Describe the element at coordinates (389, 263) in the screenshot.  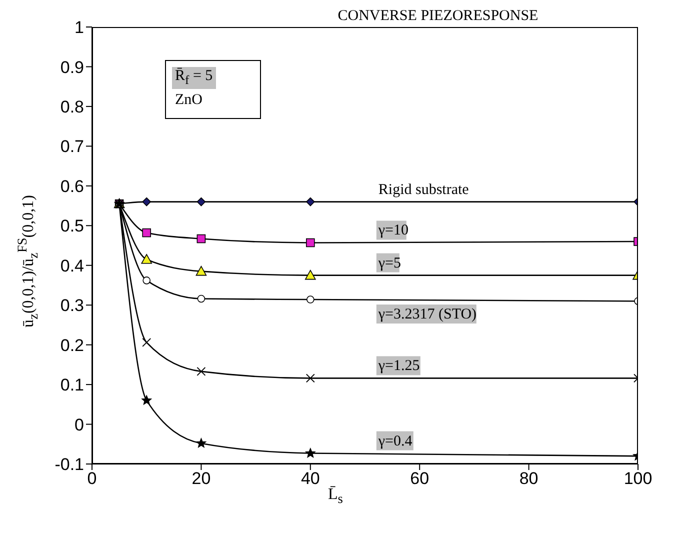
I see `series-label: γ=5` at that location.